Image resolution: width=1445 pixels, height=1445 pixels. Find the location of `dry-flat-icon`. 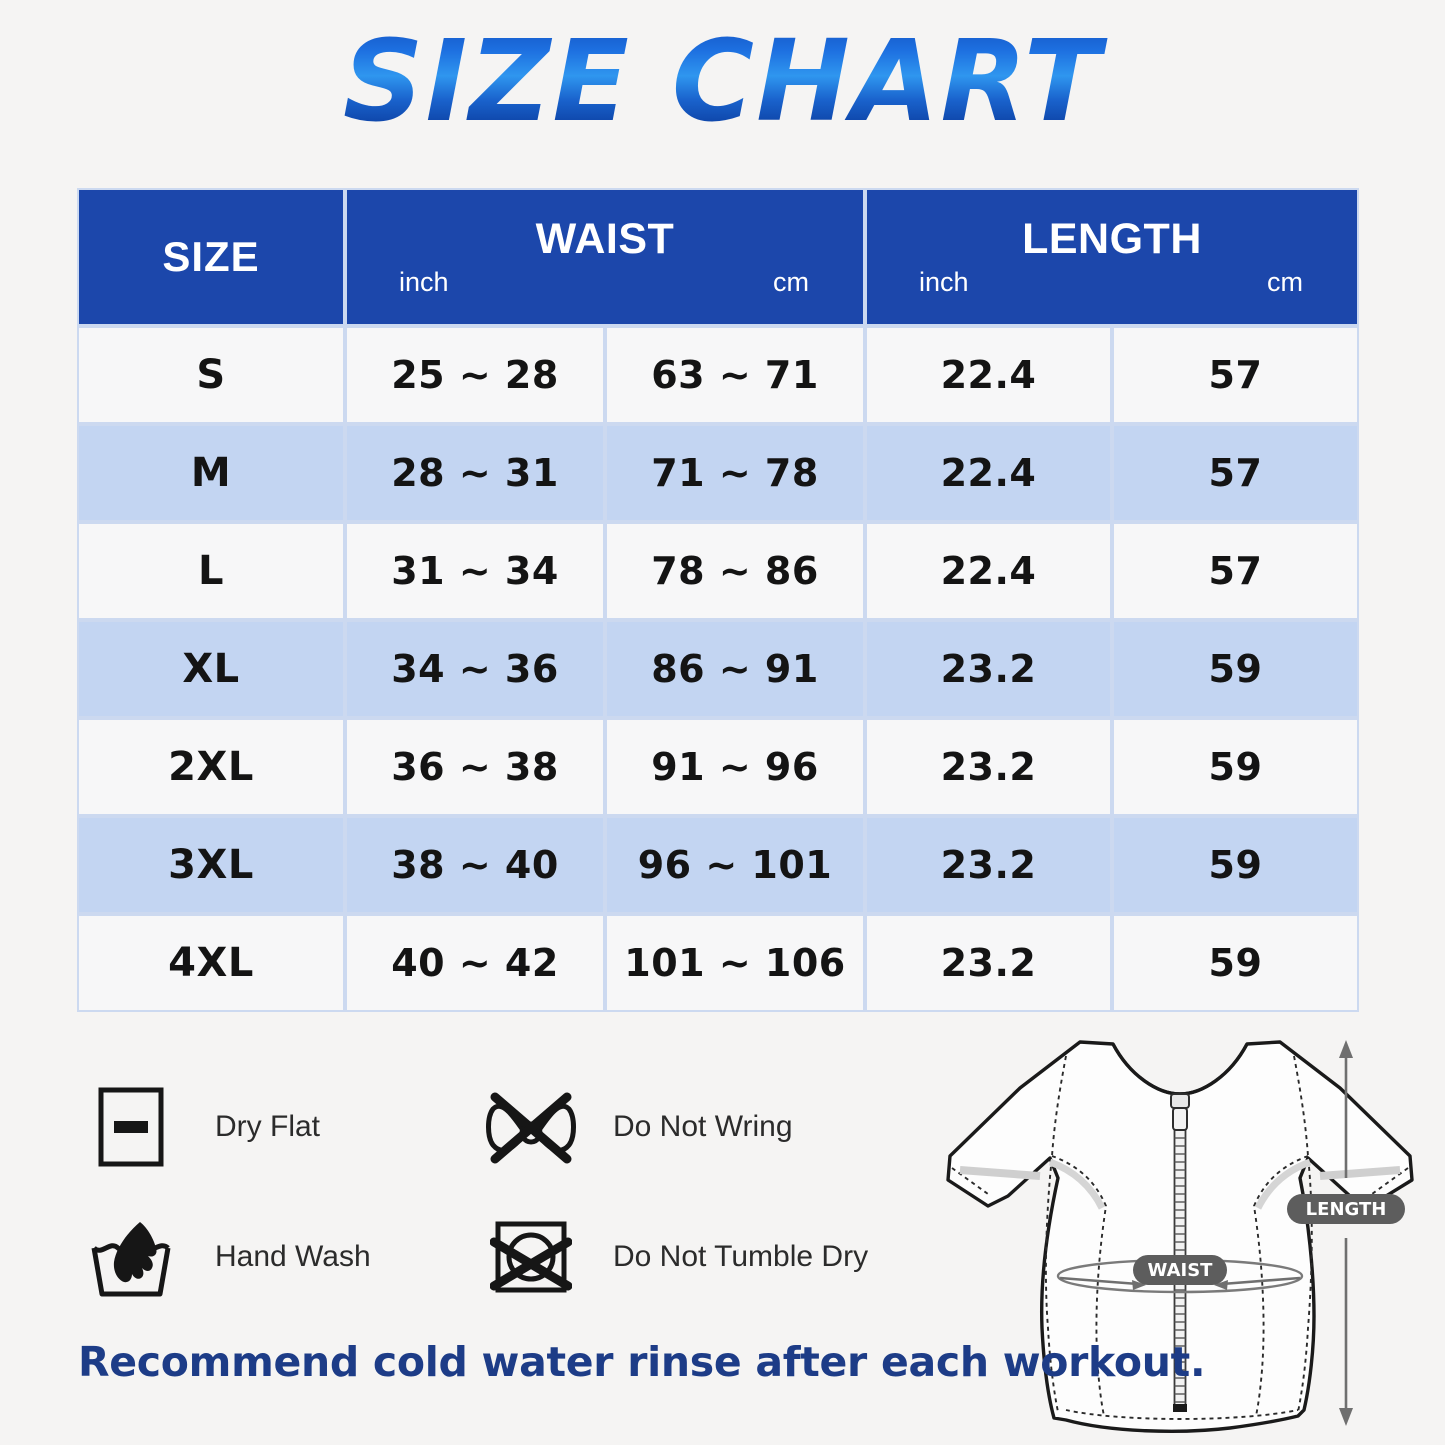

dry-flat-icon is located at coordinates (131, 1127).